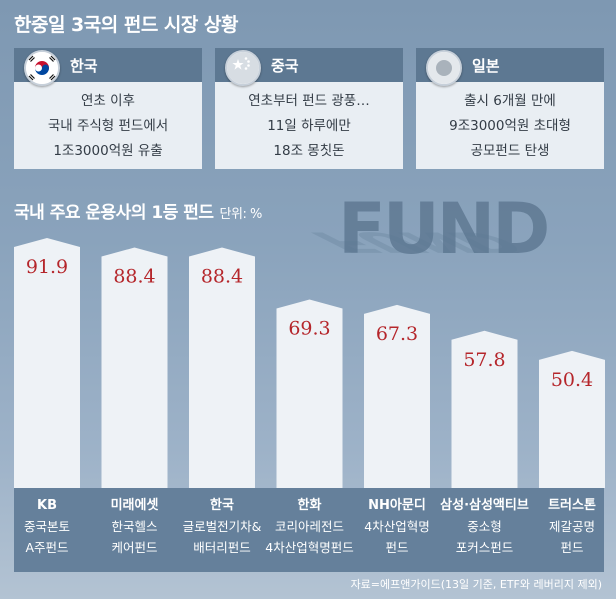 The image size is (616, 599). What do you see at coordinates (510, 101) in the screenshot?
I see `desc-line: 출시 6개월 만에` at bounding box center [510, 101].